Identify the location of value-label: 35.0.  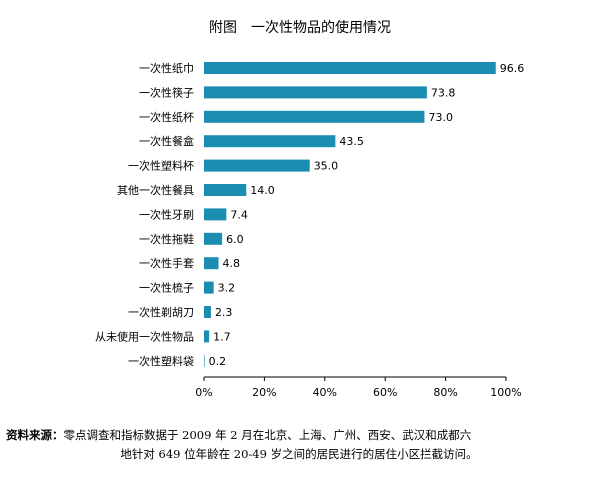
(326, 166).